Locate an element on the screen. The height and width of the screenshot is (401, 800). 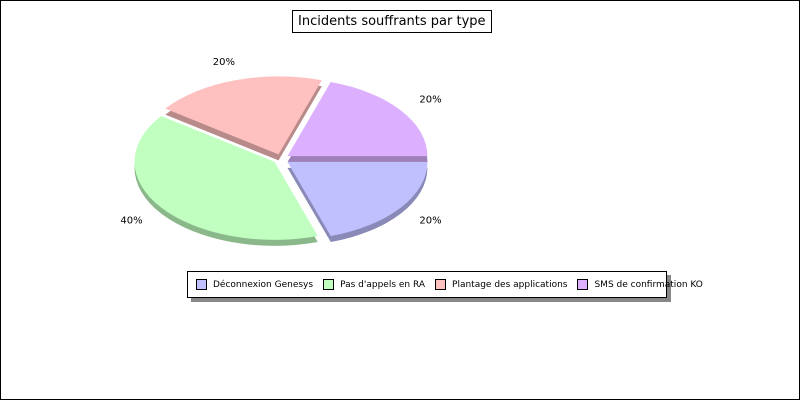
legend-label-3: SMS de confirmation KO is located at coordinates (648, 284).